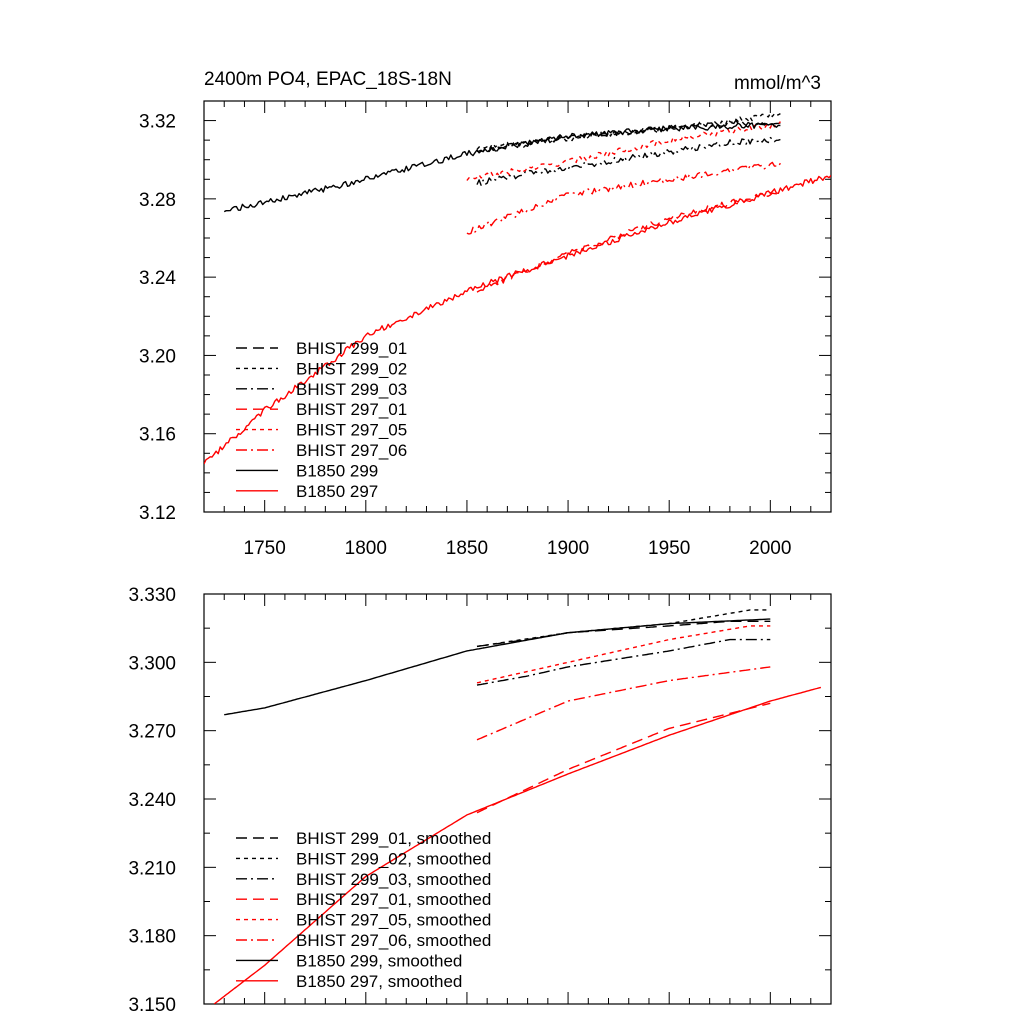 The image size is (1024, 1024). Describe the element at coordinates (152, 595) in the screenshot. I see `y-tick-label: 3.330` at that location.